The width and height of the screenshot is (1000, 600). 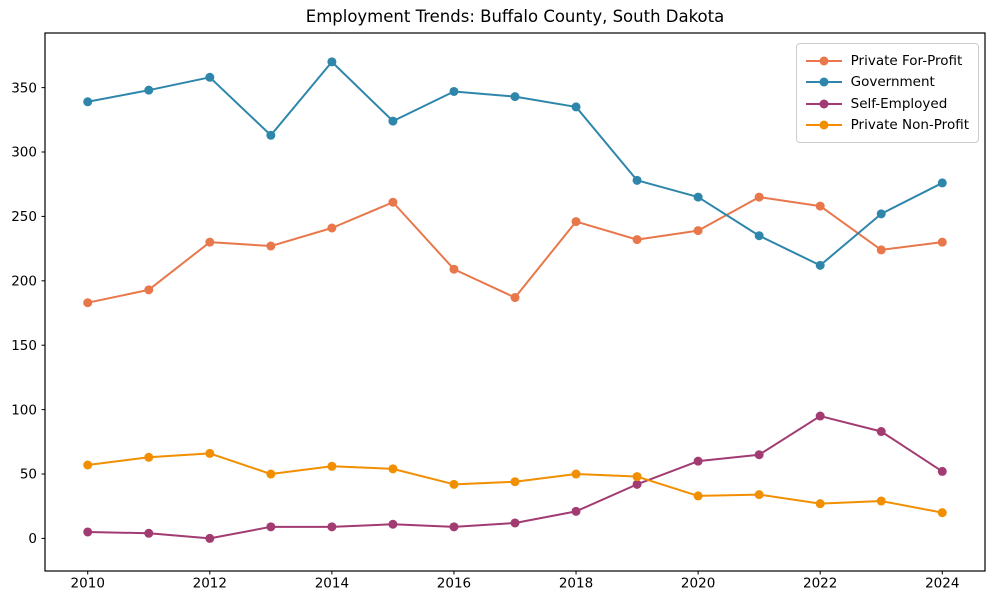 I want to click on legend-item-private-non-profit: Private Non-Profit, so click(x=887, y=126).